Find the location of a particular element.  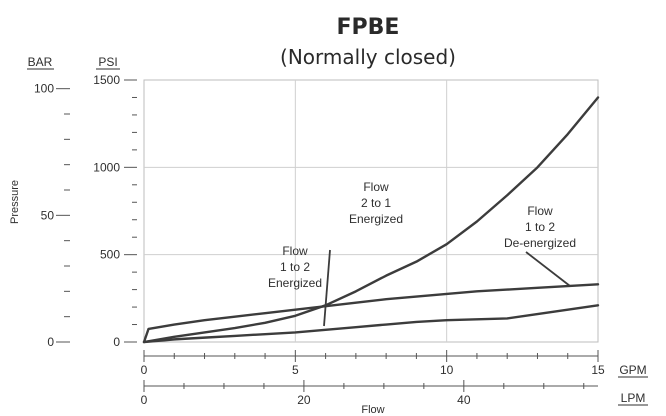

annotation-flow-1-to-2-de-energized-line-0: Flow is located at coordinates (540, 211).